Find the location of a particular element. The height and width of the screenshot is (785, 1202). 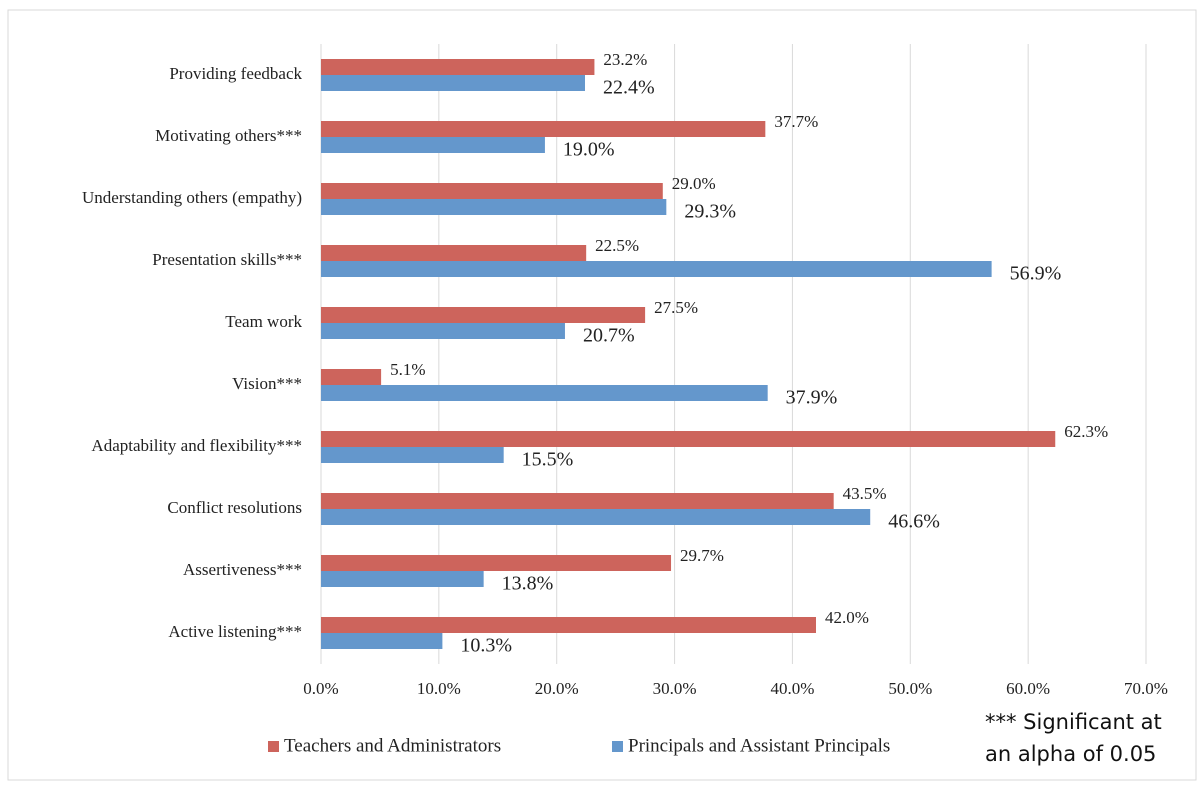

data-label: 20.7% is located at coordinates (609, 336).